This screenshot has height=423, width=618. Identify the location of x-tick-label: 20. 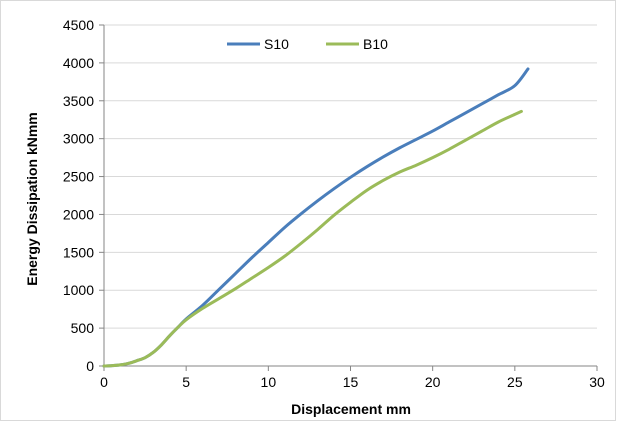
(433, 382).